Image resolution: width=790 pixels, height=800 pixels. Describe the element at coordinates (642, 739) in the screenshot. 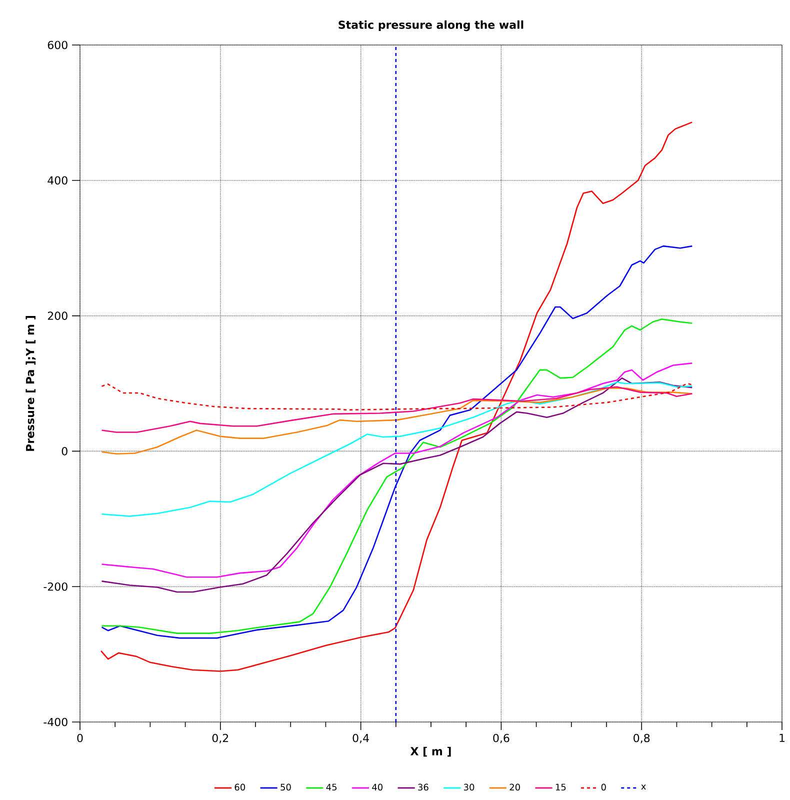

I see `x-tick-label: 0,8` at that location.